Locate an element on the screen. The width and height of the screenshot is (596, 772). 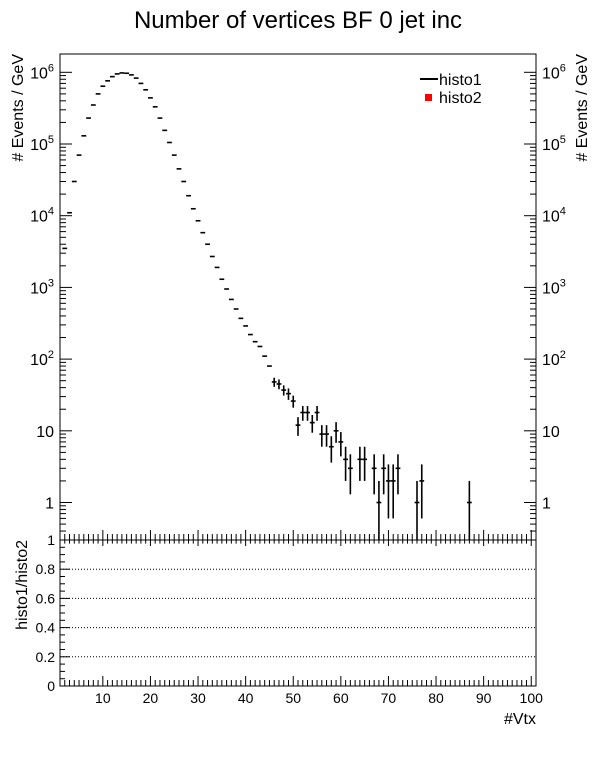
x-tick-labels: 10 20 30 40 50 60 70 80 90 100 is located at coordinates (319, 698).